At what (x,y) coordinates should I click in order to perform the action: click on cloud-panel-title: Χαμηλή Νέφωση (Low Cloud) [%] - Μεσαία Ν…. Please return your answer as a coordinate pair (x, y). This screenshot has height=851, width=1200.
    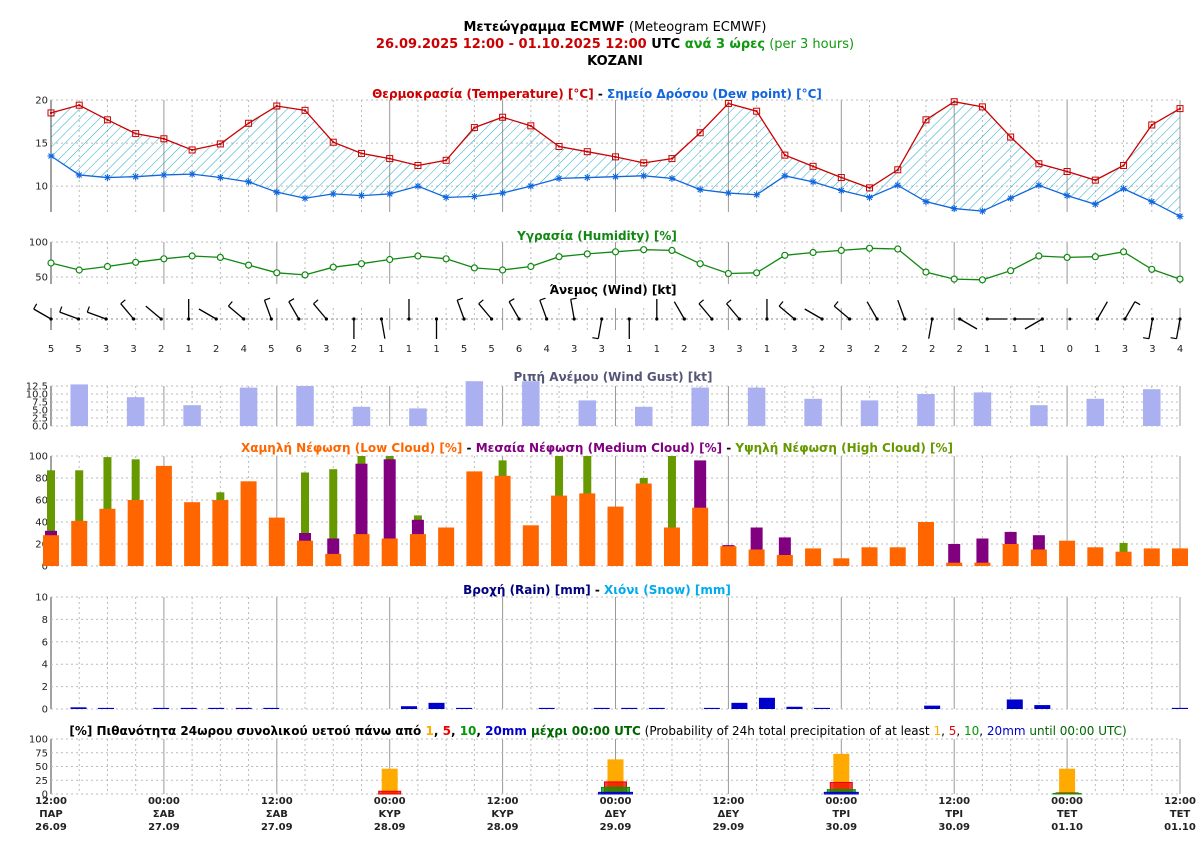
    Looking at the image, I should click on (597, 448).